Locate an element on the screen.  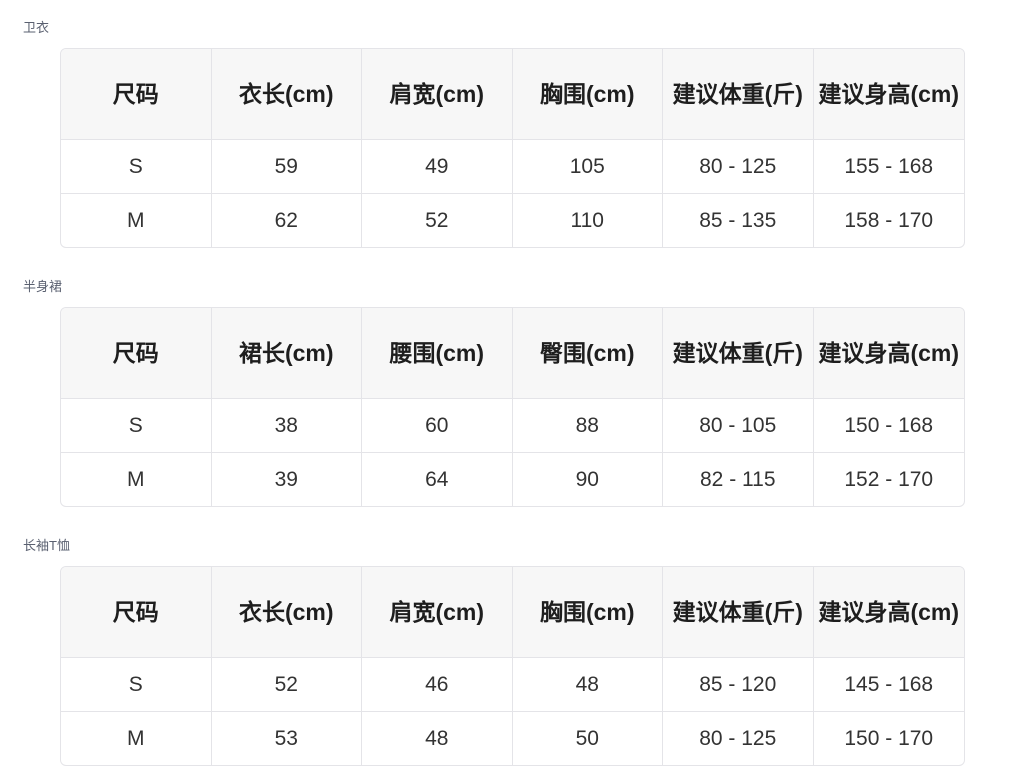
table-cell: 80 - 105 is located at coordinates (738, 426).